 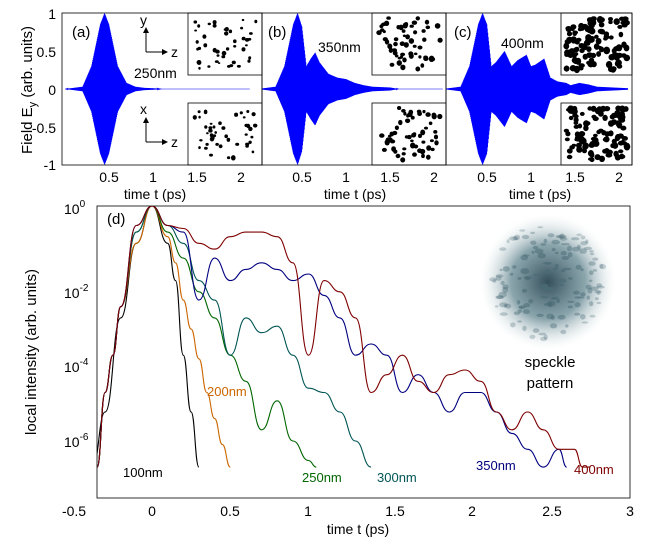 I want to click on panel-tag-c: (c), so click(x=463, y=32).